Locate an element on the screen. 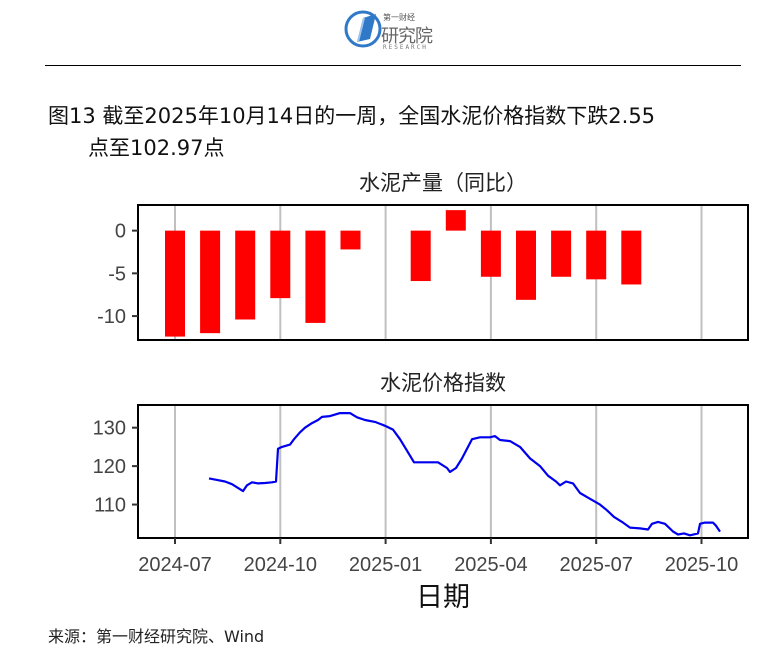 This screenshot has height=669, width=773. source-note: 来源：第一财经研究院、Wind is located at coordinates (156, 636).